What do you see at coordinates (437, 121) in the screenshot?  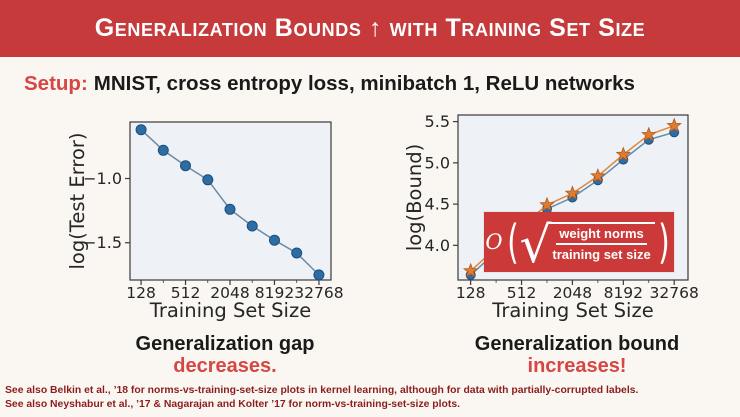 I see `y-tick-label: 5.5` at bounding box center [437, 121].